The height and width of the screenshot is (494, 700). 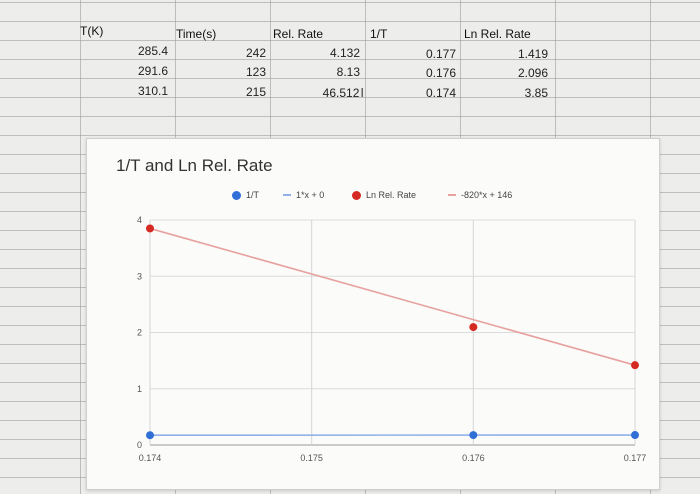 I want to click on cell-inv-t-3: 0.174, so click(x=440, y=93).